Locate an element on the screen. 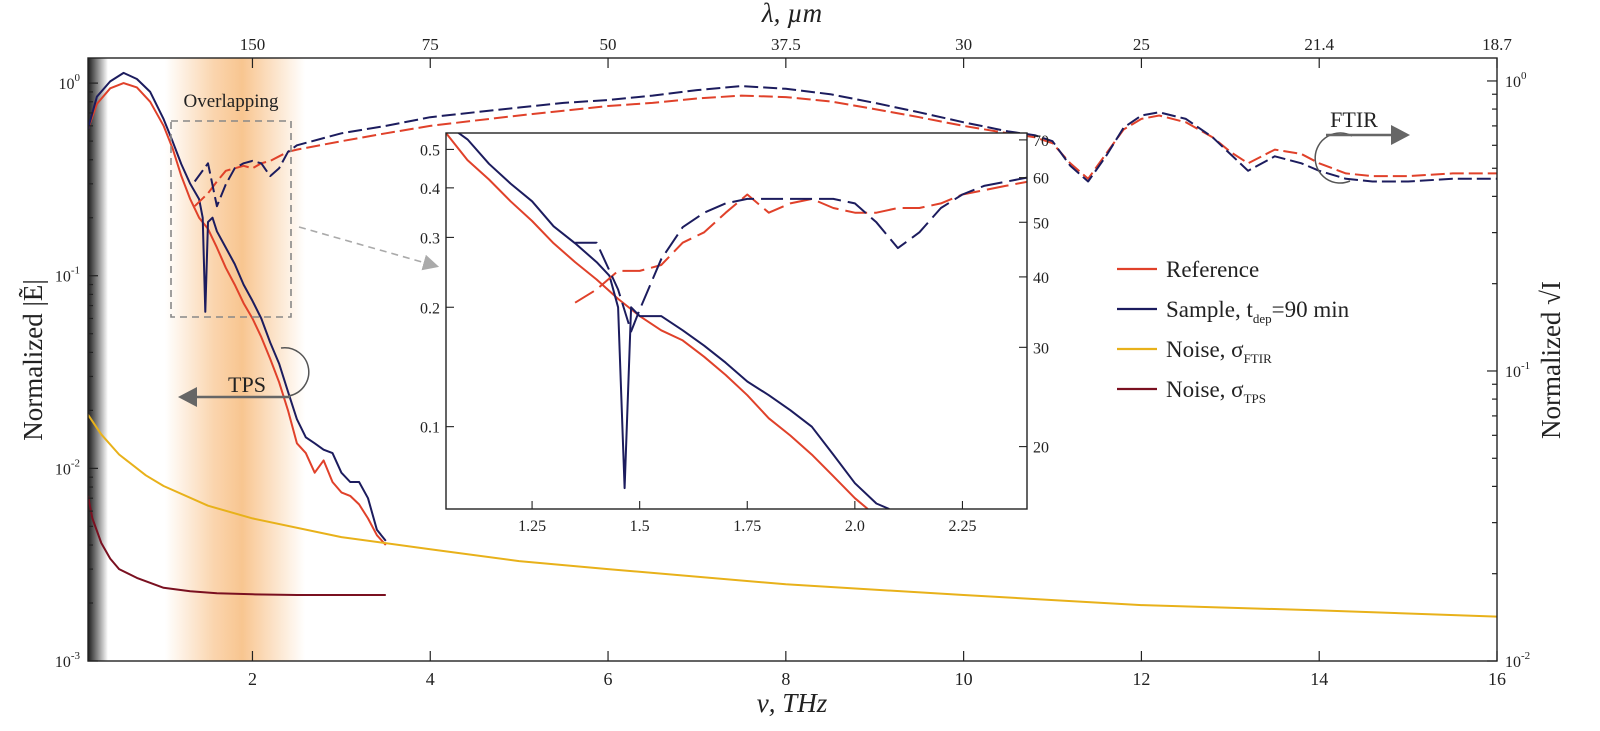 This screenshot has width=1600, height=731. y-left-tick-label: 10⁰ is located at coordinates (70, 82).